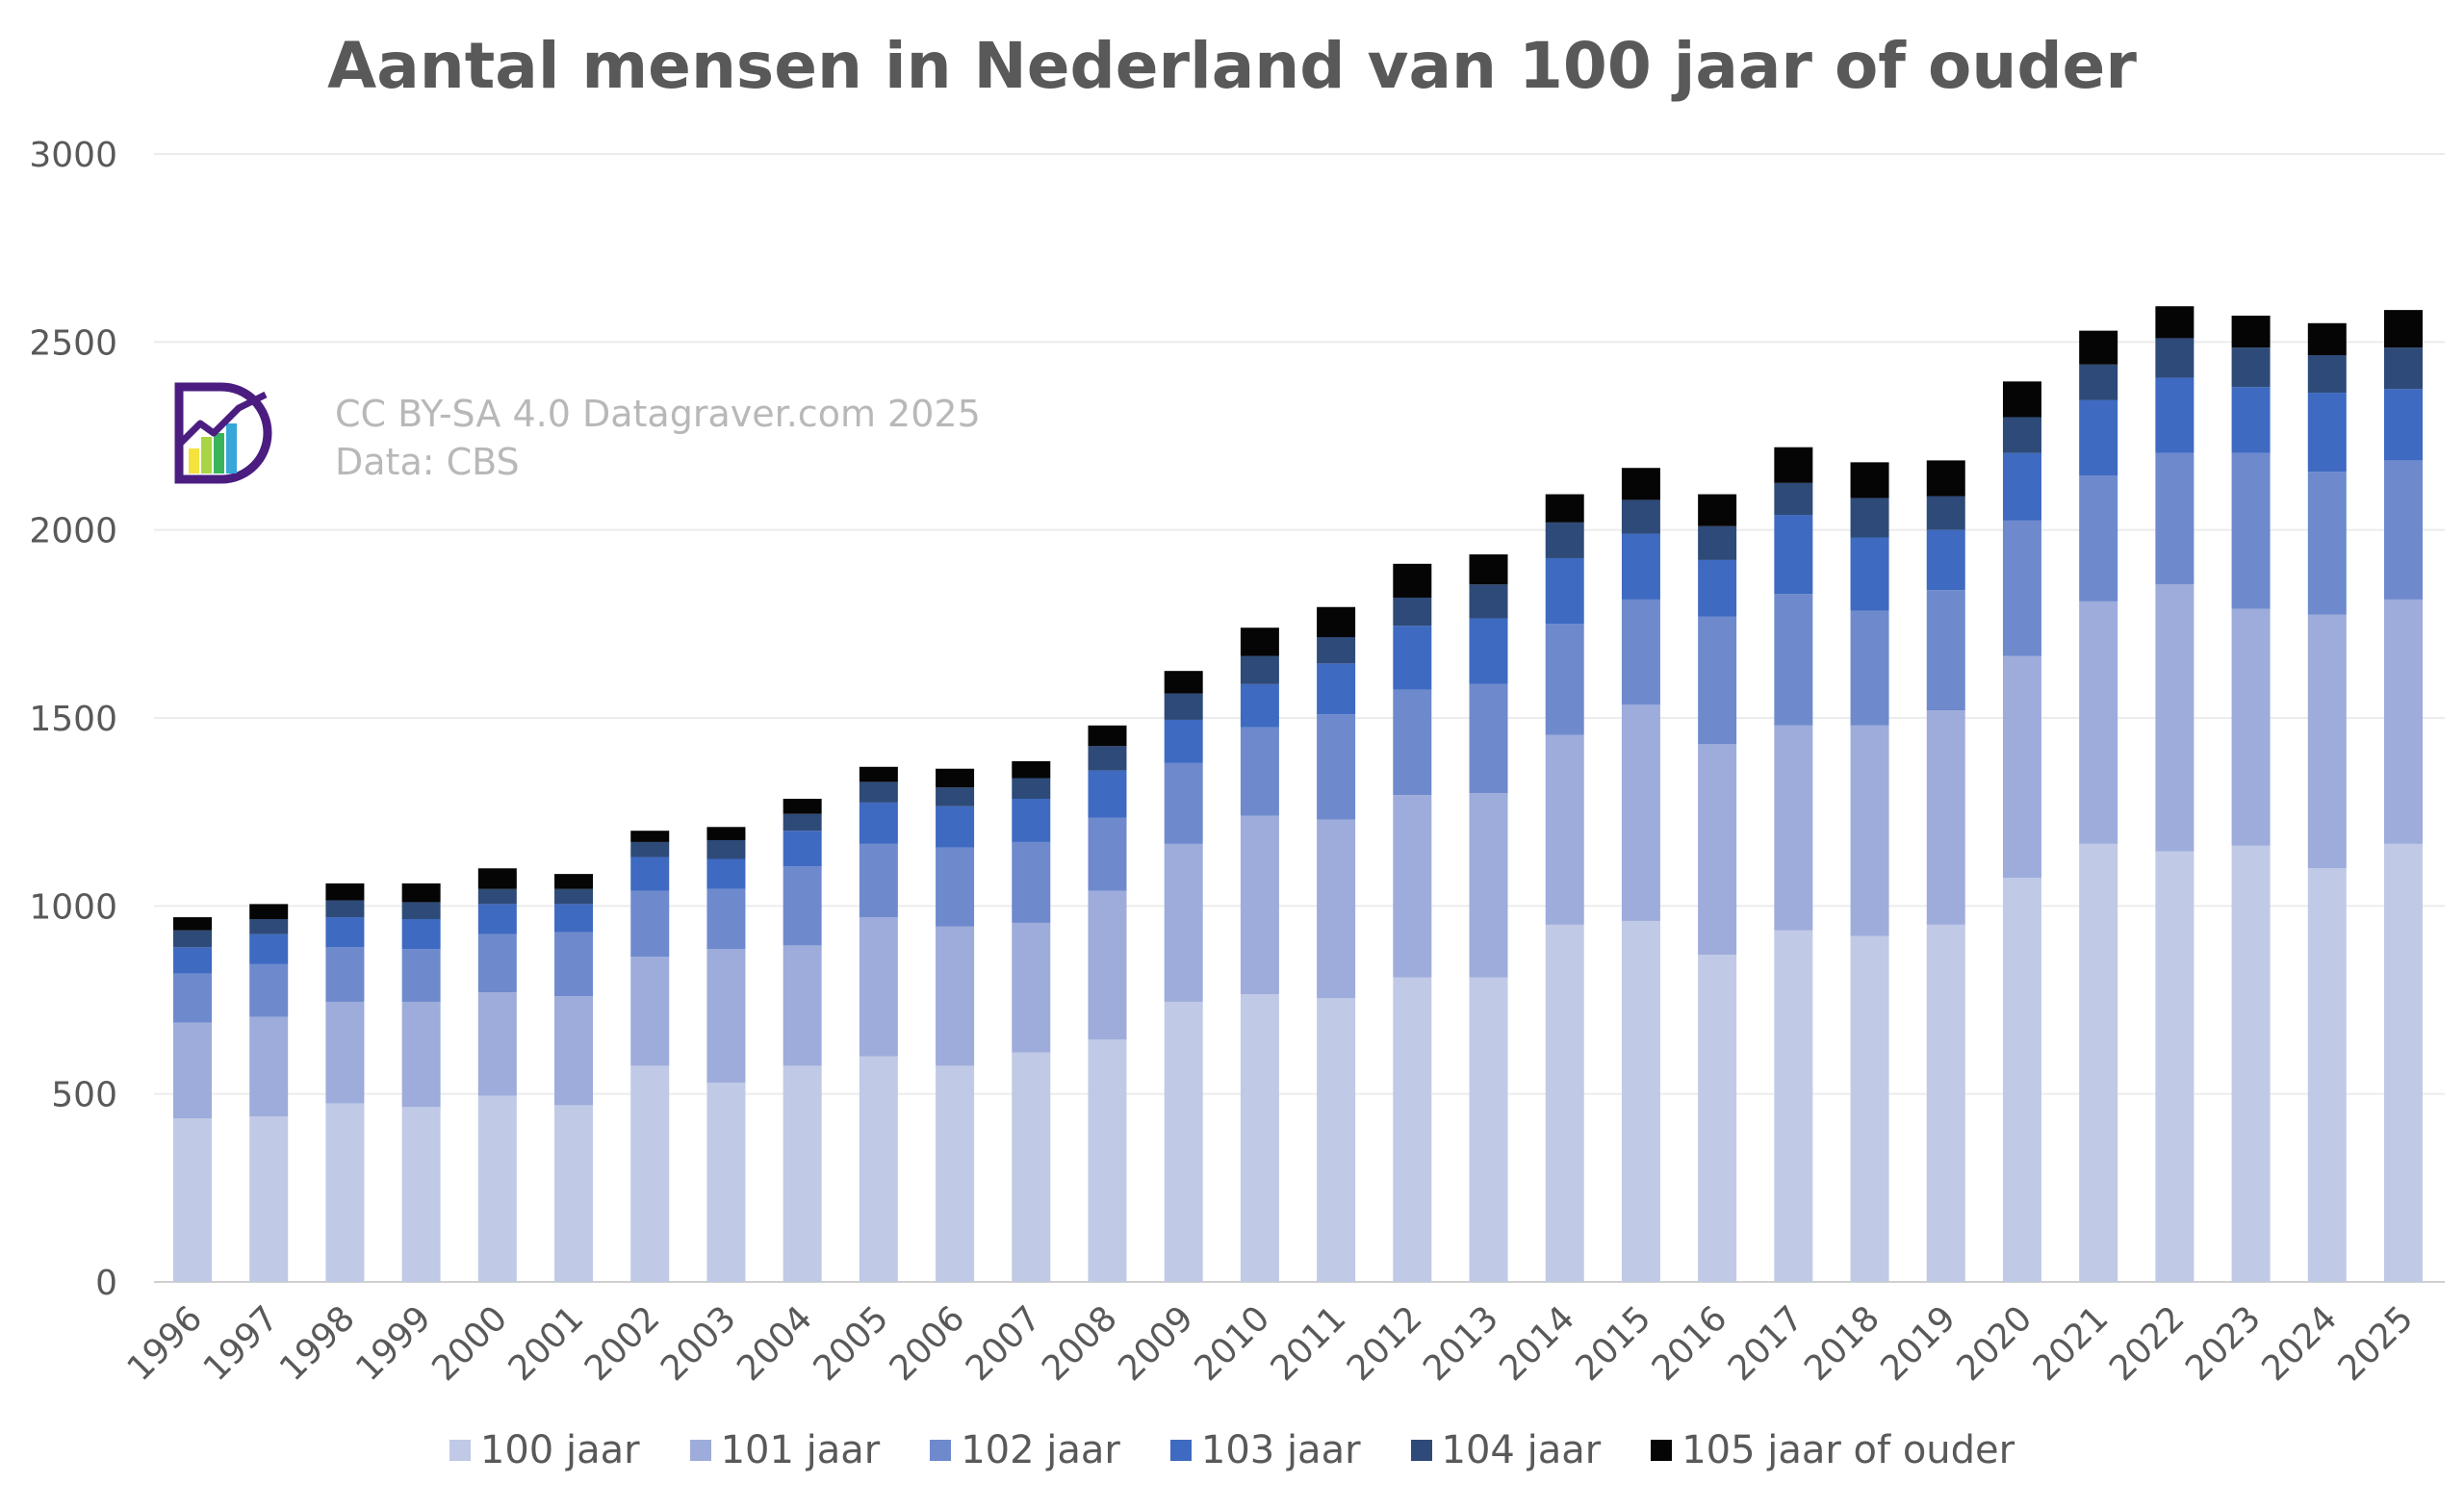  What do you see at coordinates (851, 1343) in the screenshot?
I see `x-tick-label: 2005` at bounding box center [851, 1343].